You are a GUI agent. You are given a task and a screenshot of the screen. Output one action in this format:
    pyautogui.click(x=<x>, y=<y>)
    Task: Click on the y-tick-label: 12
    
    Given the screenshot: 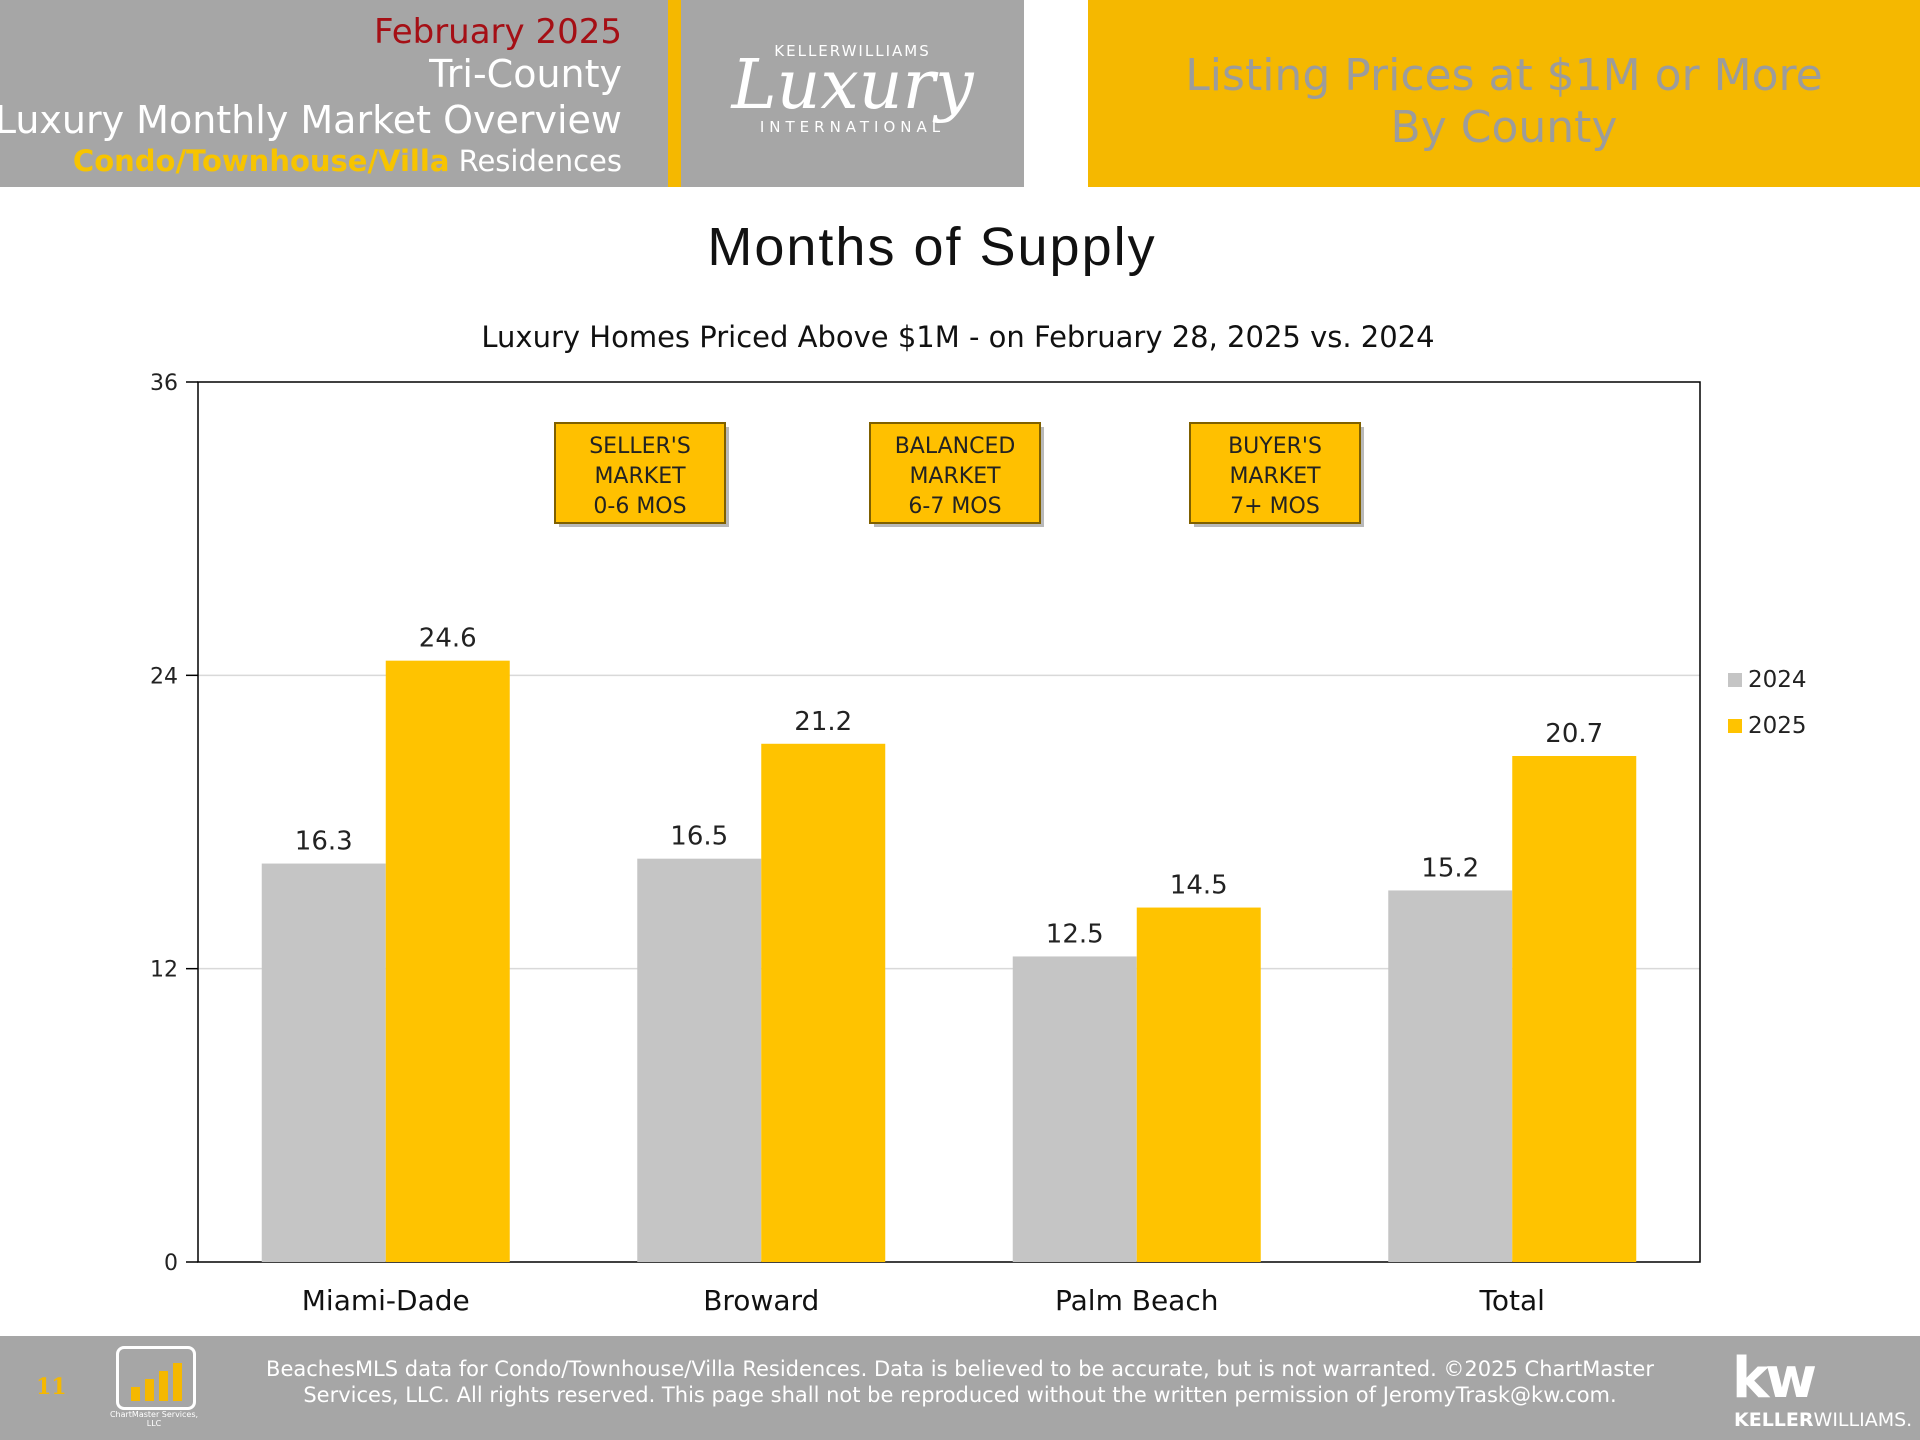 What is the action you would take?
    pyautogui.click(x=164, y=970)
    